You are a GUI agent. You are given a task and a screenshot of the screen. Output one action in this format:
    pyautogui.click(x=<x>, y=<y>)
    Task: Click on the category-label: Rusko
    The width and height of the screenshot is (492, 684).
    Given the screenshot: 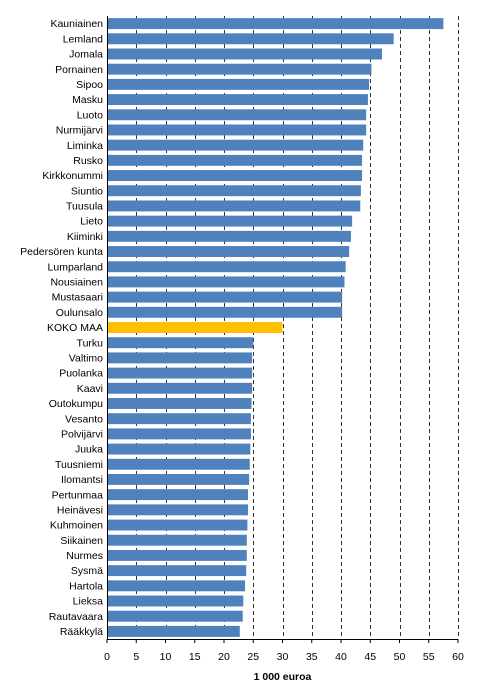 What is the action you would take?
    pyautogui.click(x=88, y=161)
    